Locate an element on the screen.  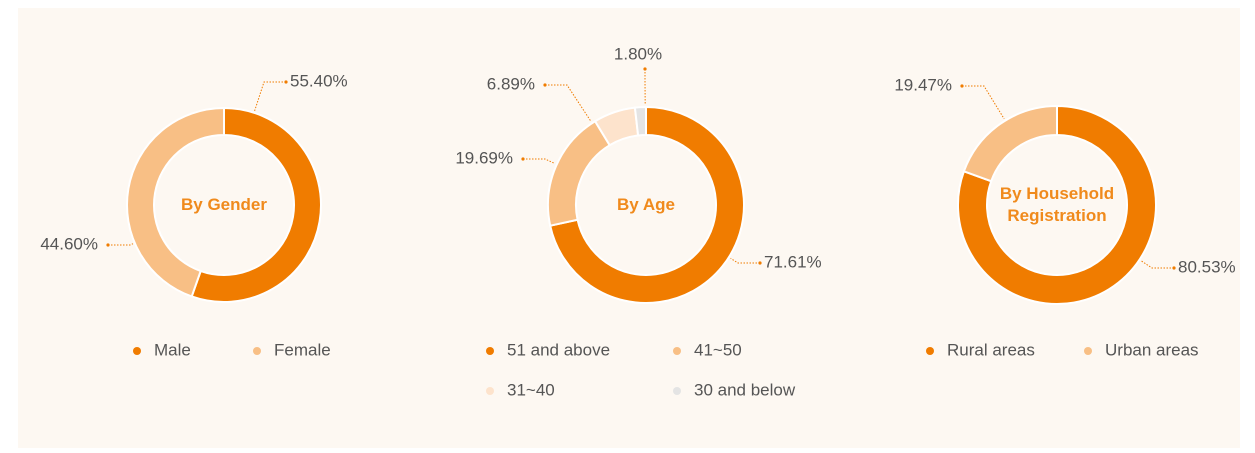
legend-label: Urban areas is located at coordinates (1152, 349).